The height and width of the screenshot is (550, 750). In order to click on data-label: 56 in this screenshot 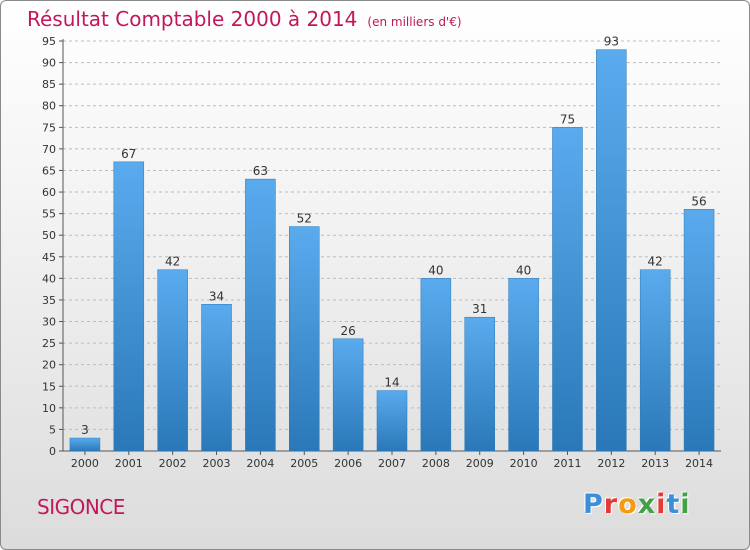, I will do `click(698, 201)`.